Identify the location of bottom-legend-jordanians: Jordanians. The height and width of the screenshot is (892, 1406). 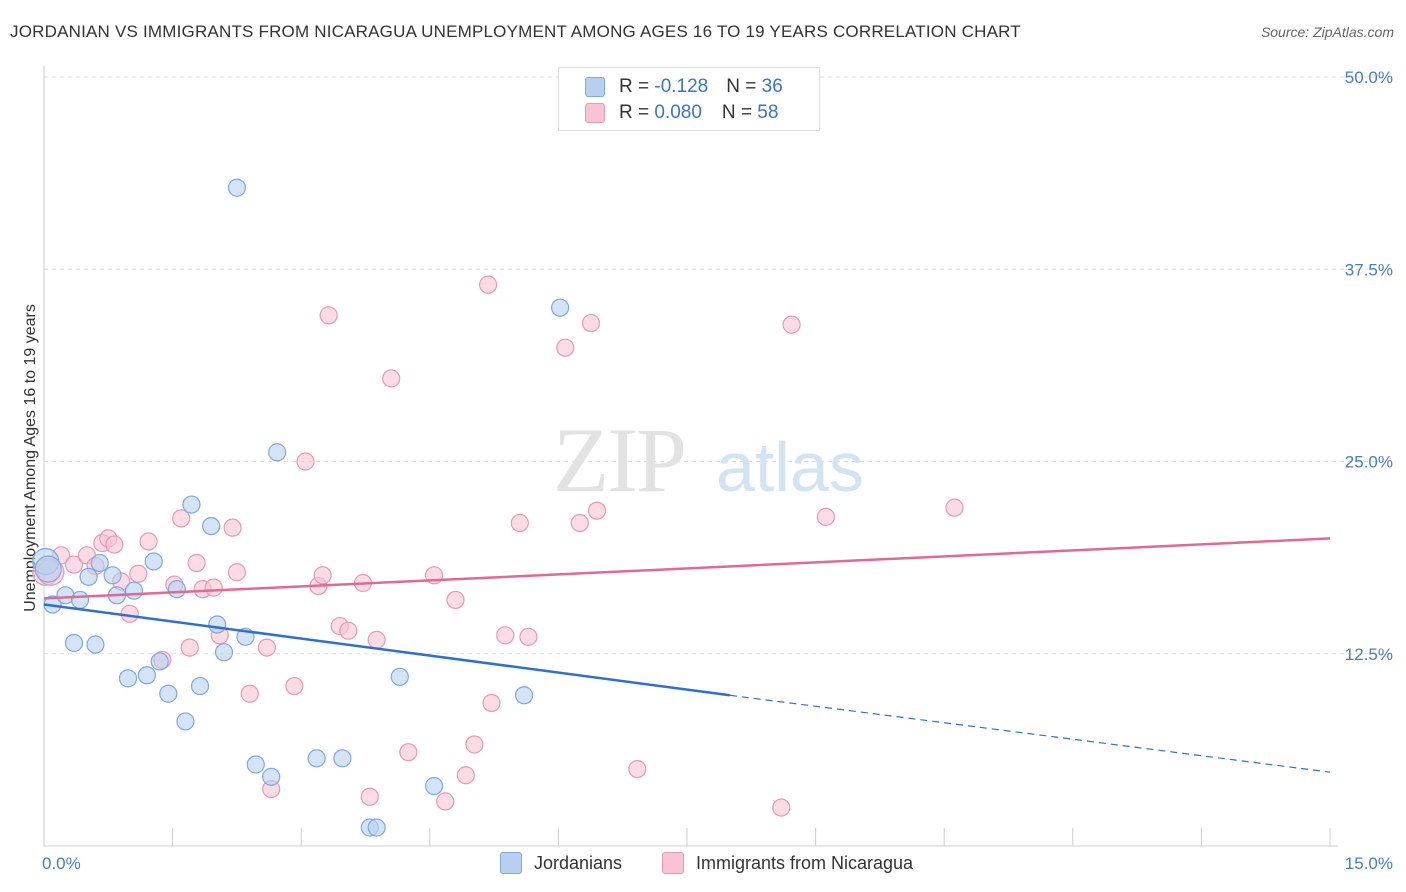
(561, 863).